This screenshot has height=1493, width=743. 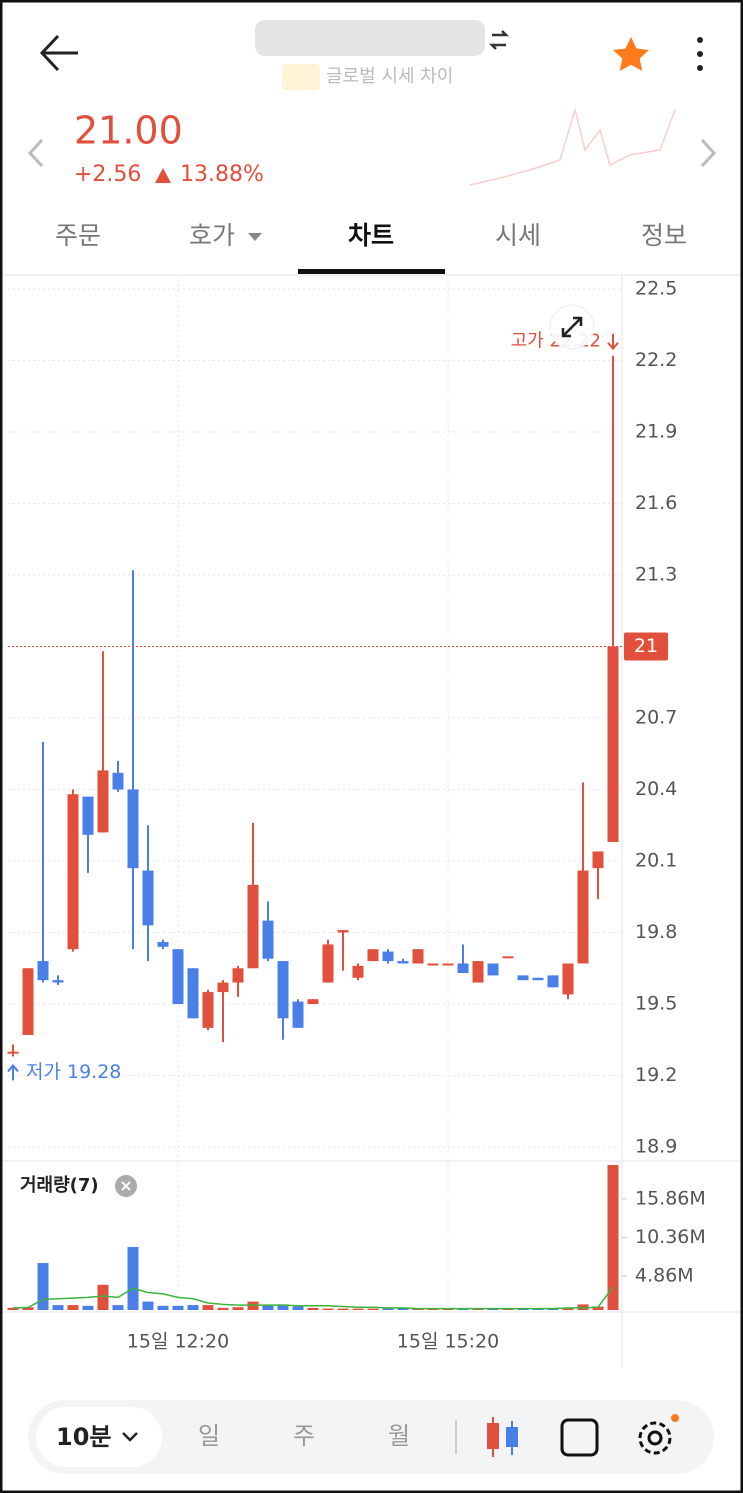 What do you see at coordinates (656, 289) in the screenshot?
I see `y-tick-label: 22.5` at bounding box center [656, 289].